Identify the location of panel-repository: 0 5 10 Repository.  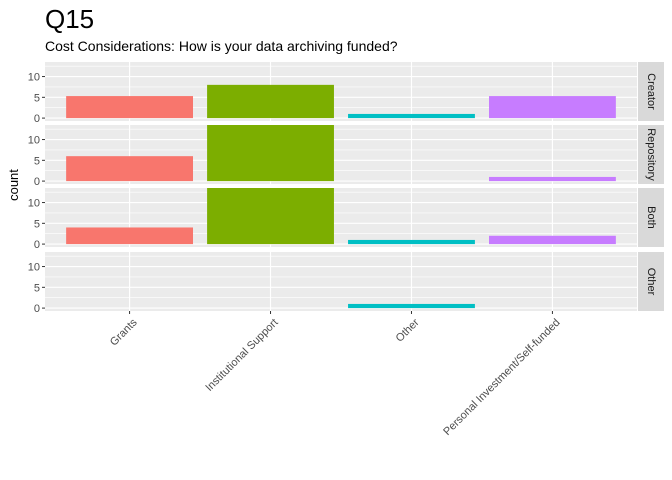
(346, 156).